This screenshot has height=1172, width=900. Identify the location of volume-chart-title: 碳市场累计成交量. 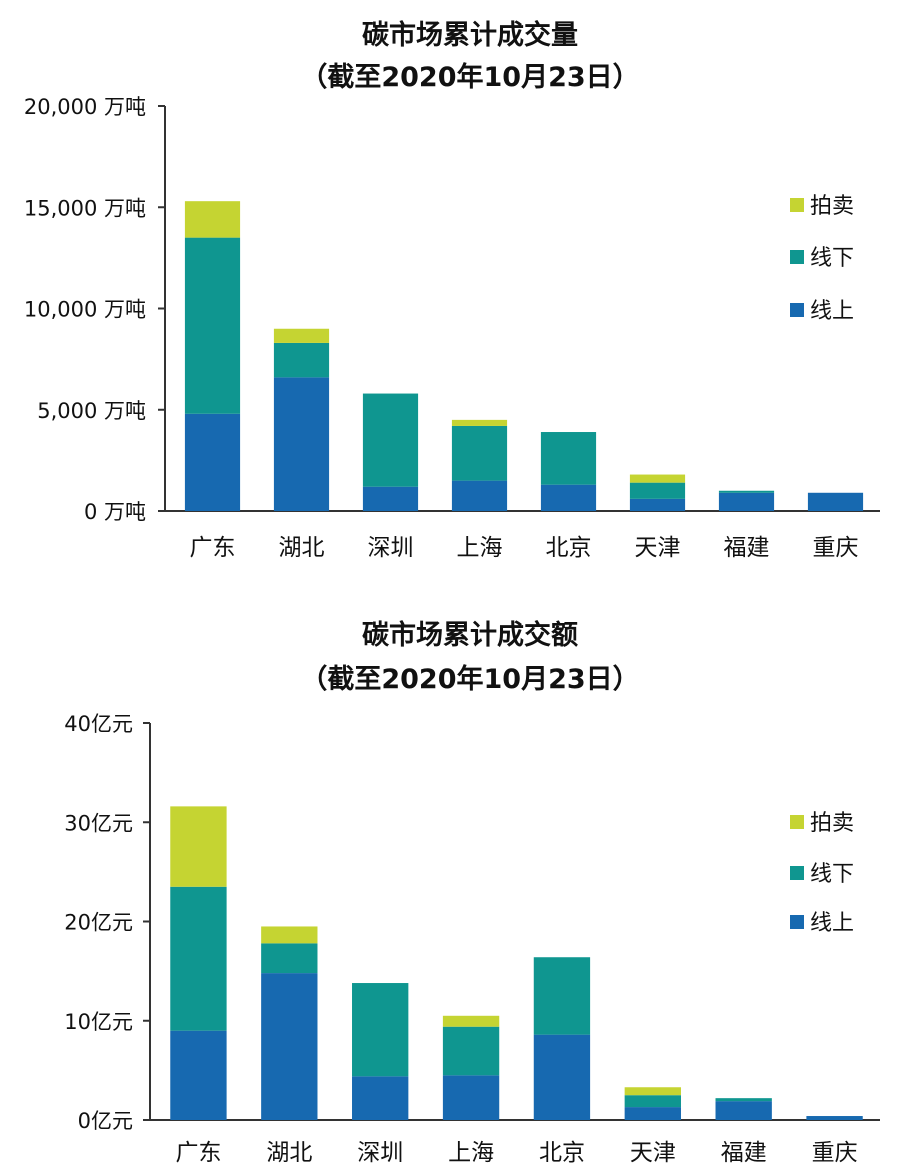
(470, 35).